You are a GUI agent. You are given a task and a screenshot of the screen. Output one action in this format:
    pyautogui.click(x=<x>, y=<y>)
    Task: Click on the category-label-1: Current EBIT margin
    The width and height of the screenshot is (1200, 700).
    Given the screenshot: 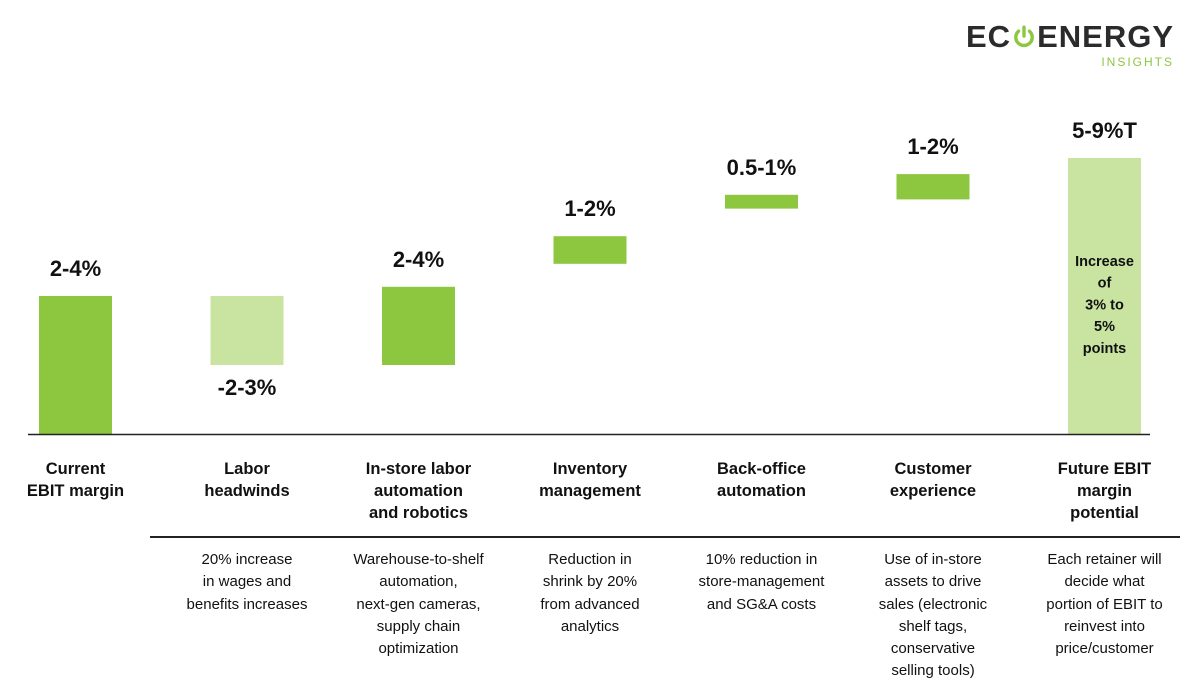 What is the action you would take?
    pyautogui.click(x=75, y=480)
    